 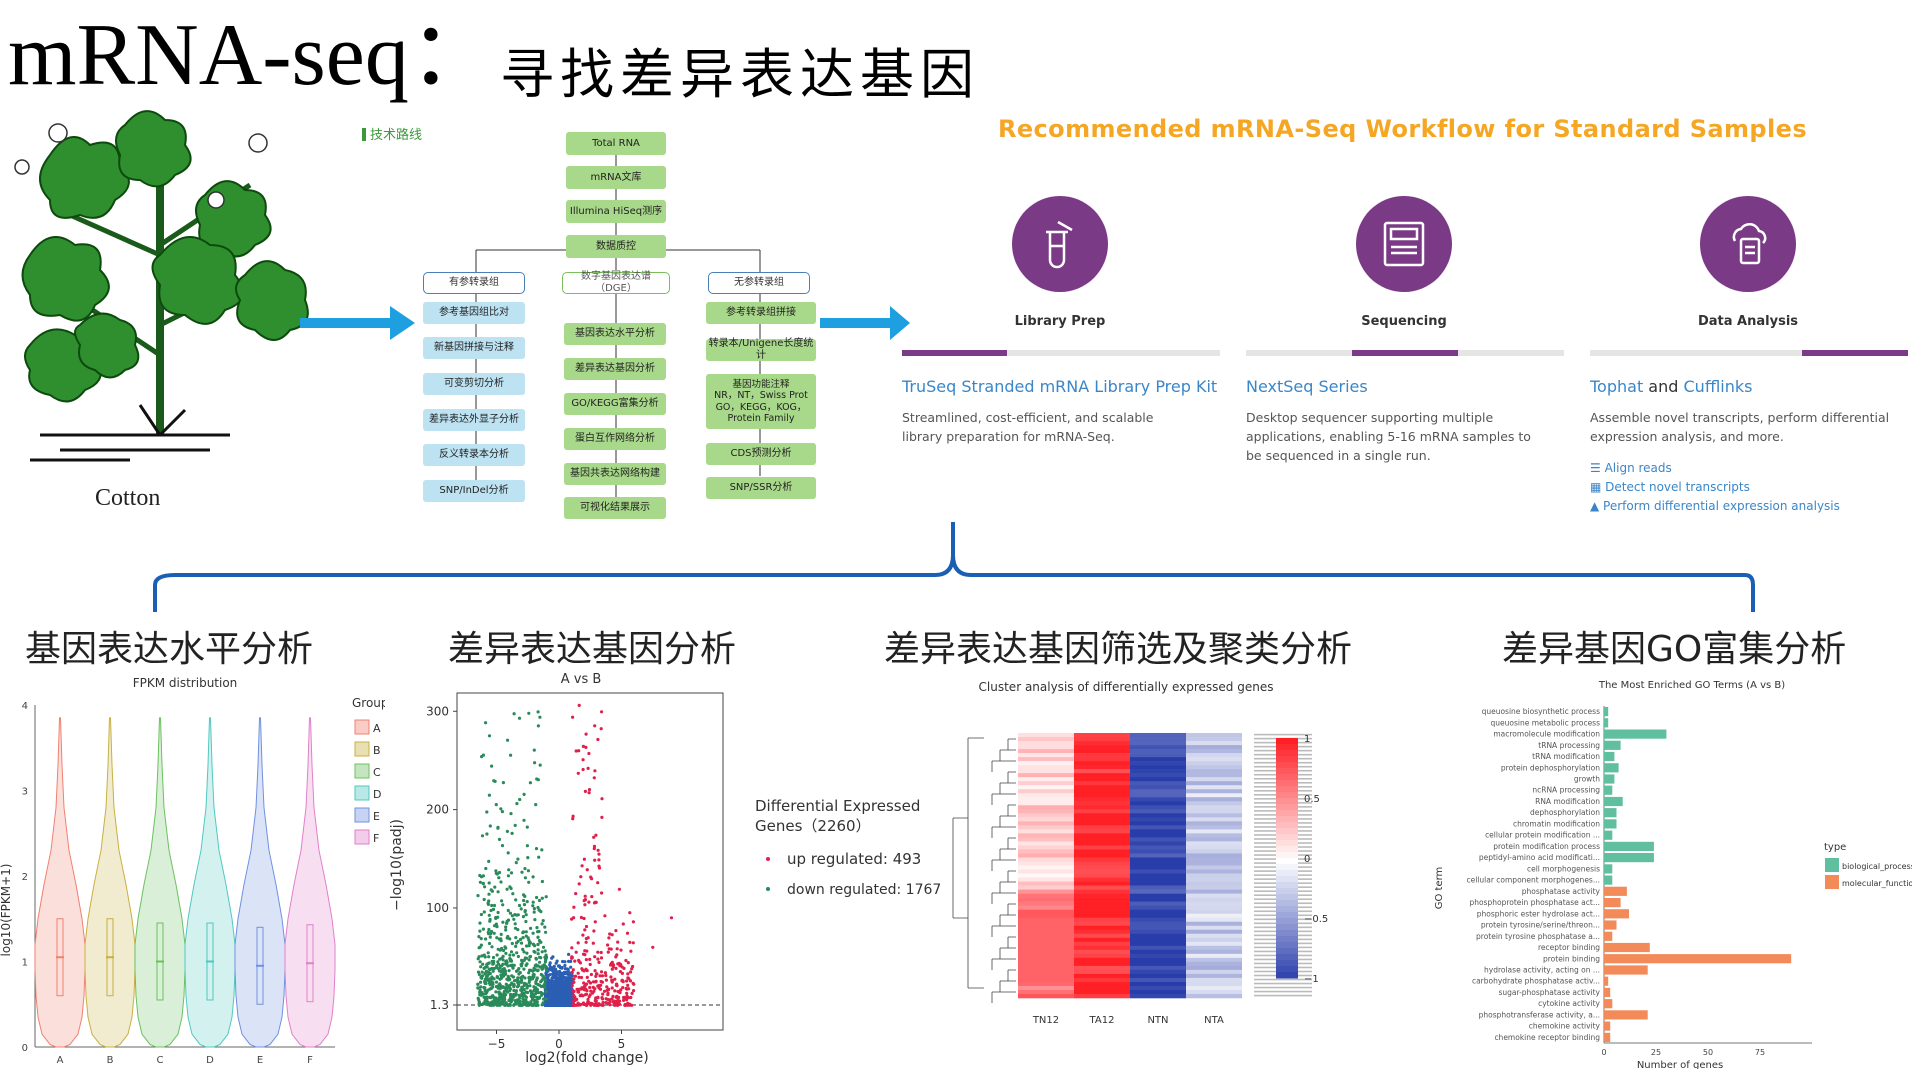 What do you see at coordinates (615, 508) in the screenshot?
I see `pipeline-step: 可视化结果展示` at bounding box center [615, 508].